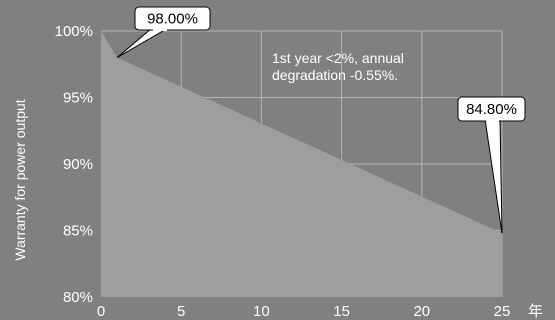 This screenshot has height=320, width=555. Describe the element at coordinates (502, 311) in the screenshot. I see `x-tick-label: 25` at that location.